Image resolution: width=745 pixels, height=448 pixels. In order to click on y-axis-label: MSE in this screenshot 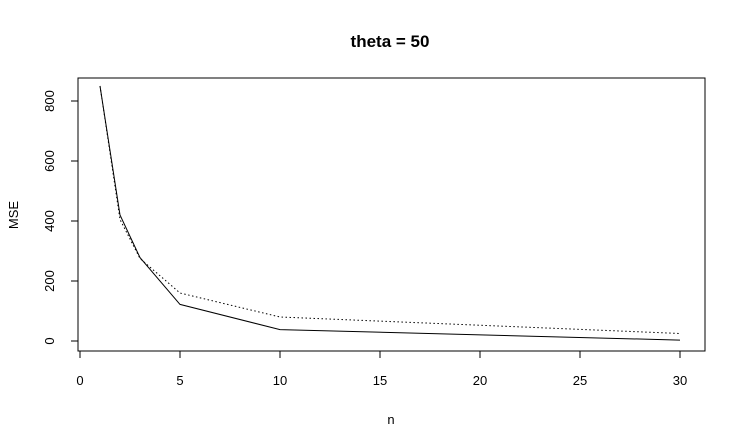, I will do `click(13, 215)`.